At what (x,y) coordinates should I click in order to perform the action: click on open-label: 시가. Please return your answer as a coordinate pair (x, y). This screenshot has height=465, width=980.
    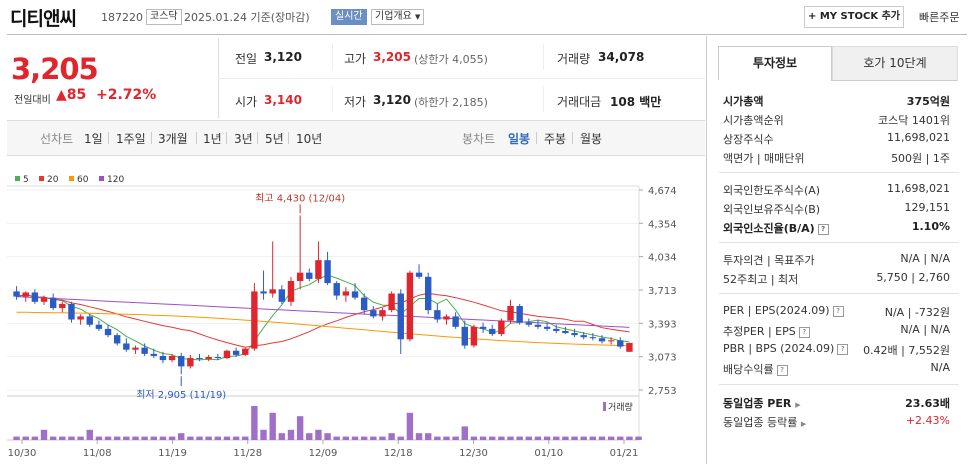
    Looking at the image, I should click on (246, 102).